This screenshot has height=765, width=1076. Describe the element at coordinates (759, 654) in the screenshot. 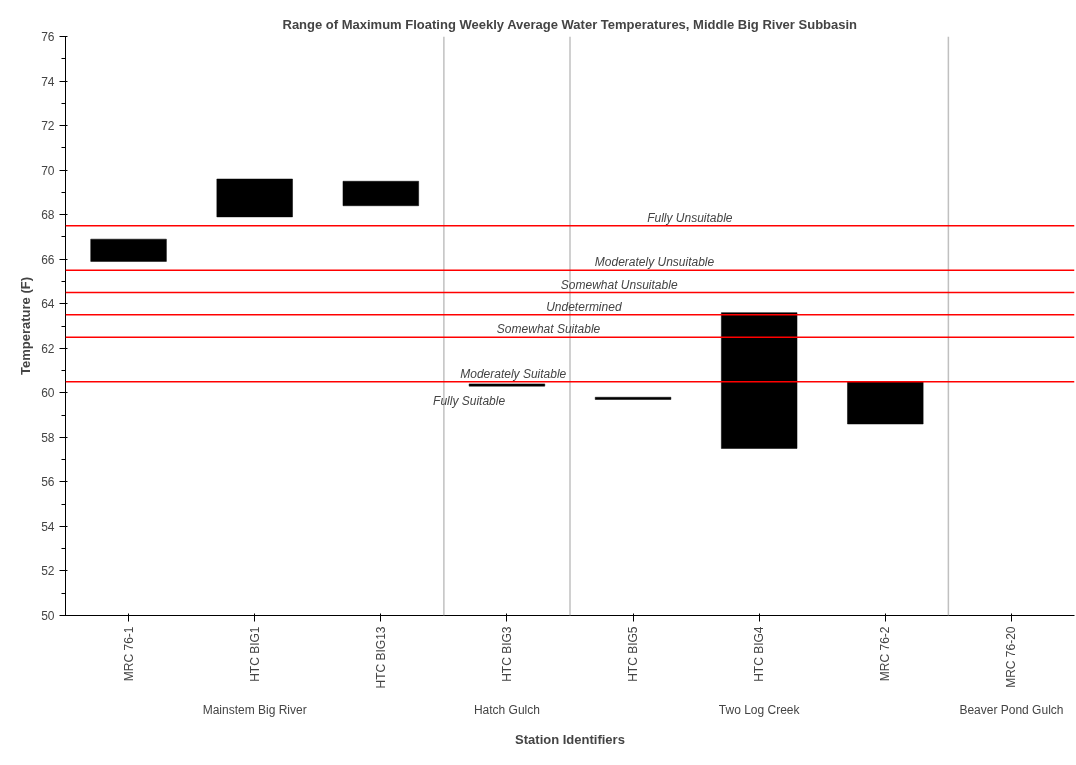

I see `x-tick-label: HTC BIG4` at that location.